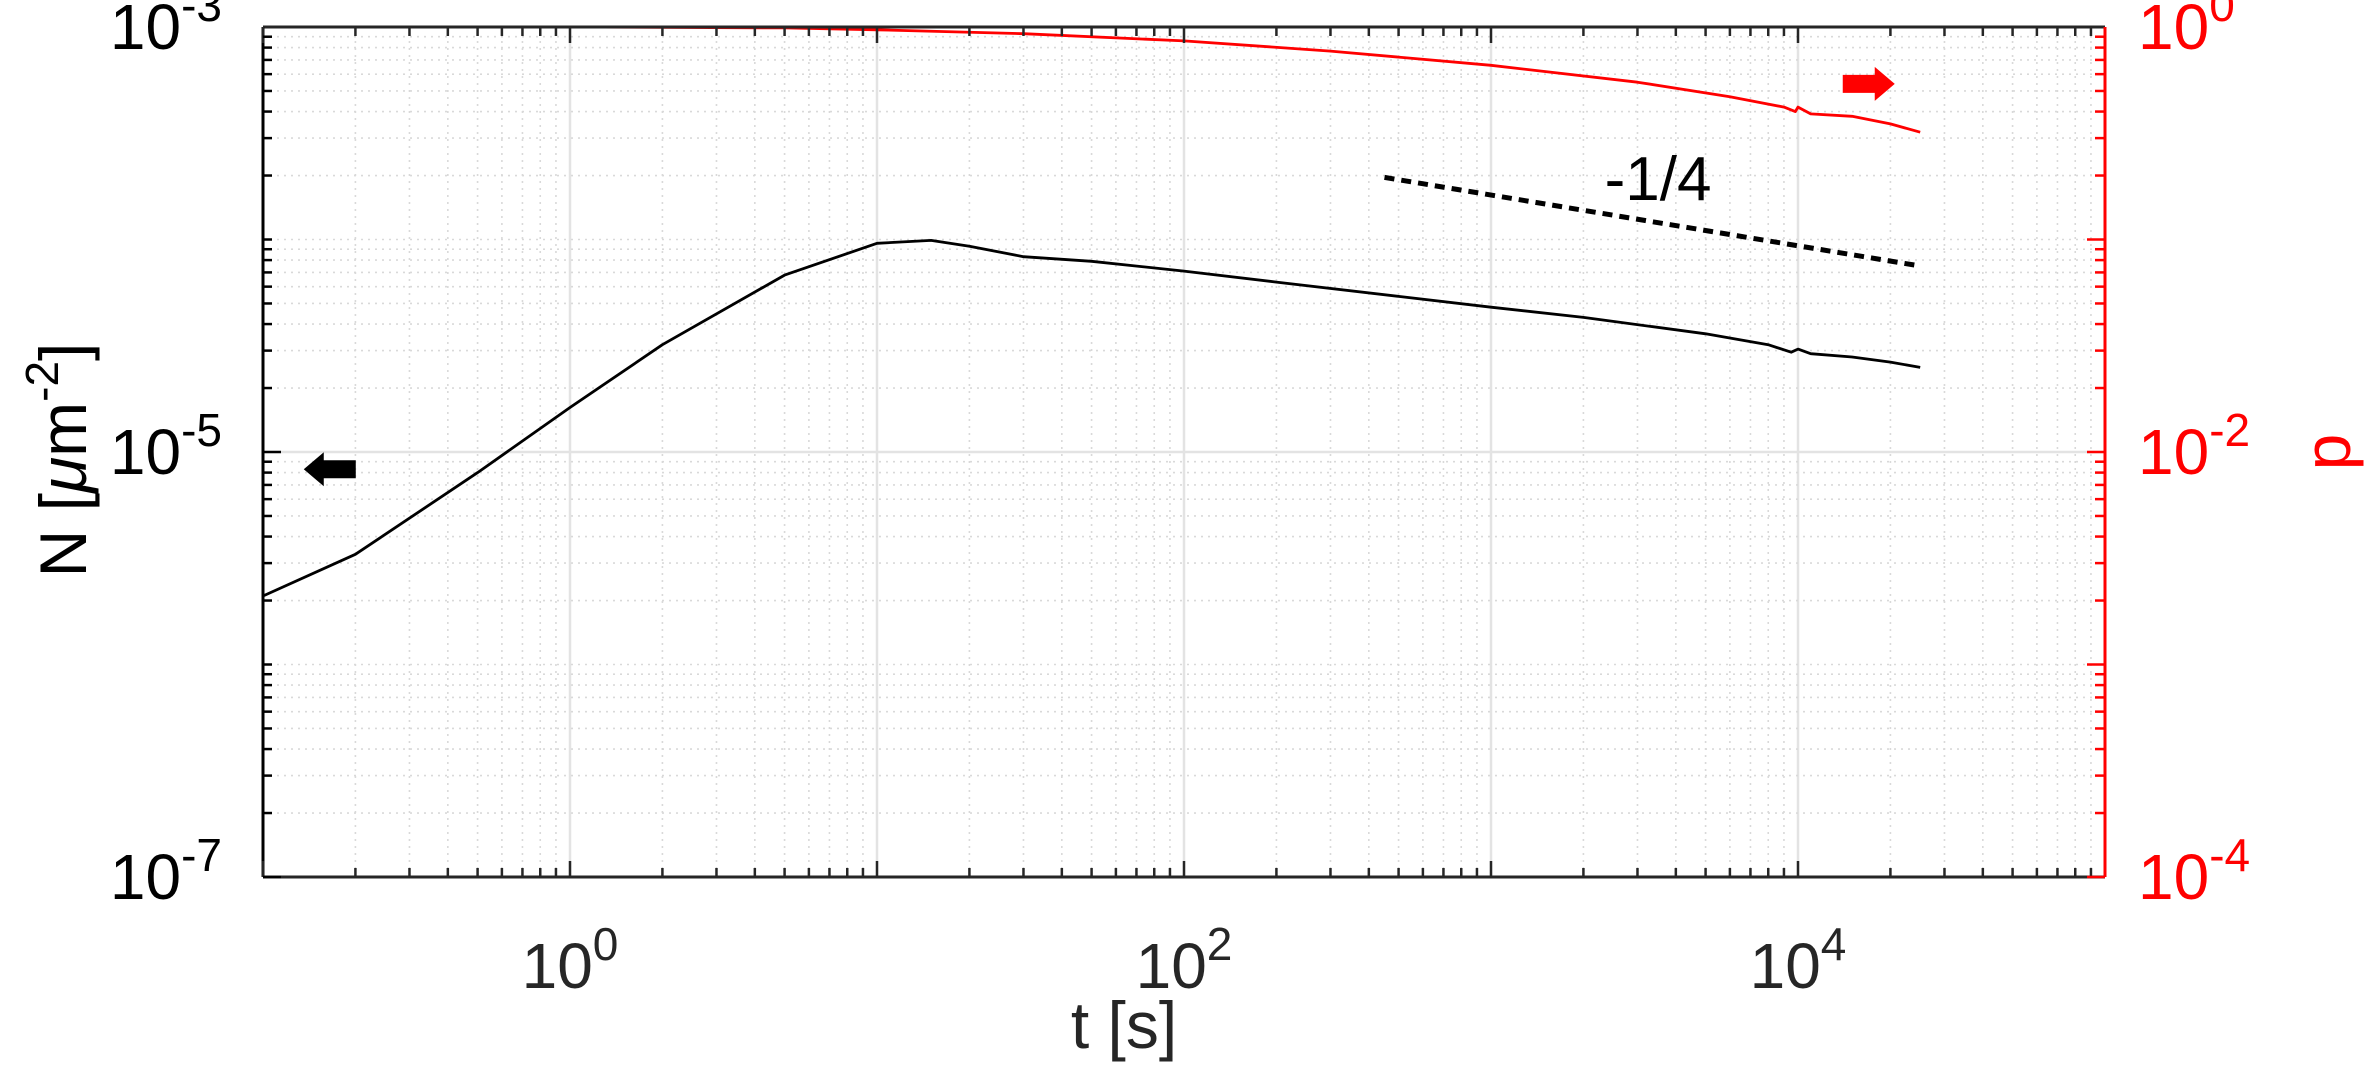 The image size is (2370, 1079). Describe the element at coordinates (2194, 871) in the screenshot. I see `y-right-tick-label: 10⁻⁴` at that location.